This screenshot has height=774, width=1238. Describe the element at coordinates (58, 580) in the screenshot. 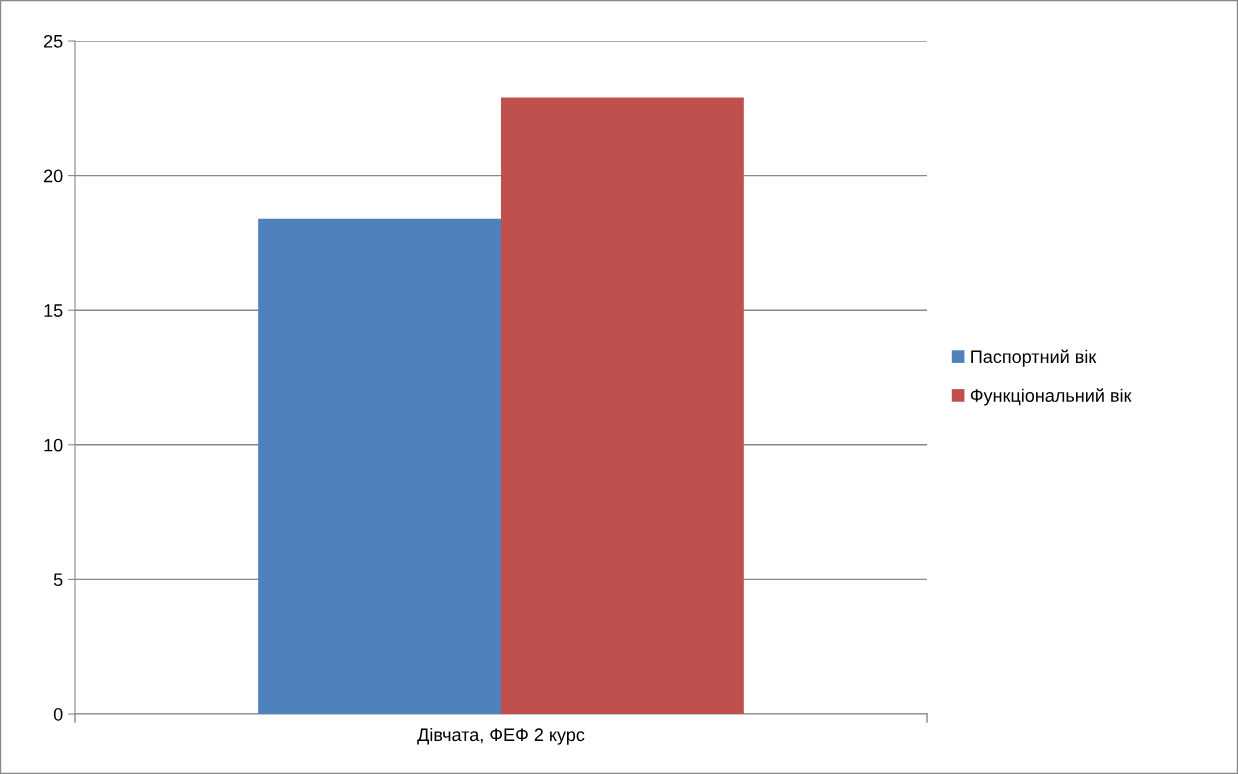

I see `y-tick-label: 5` at that location.